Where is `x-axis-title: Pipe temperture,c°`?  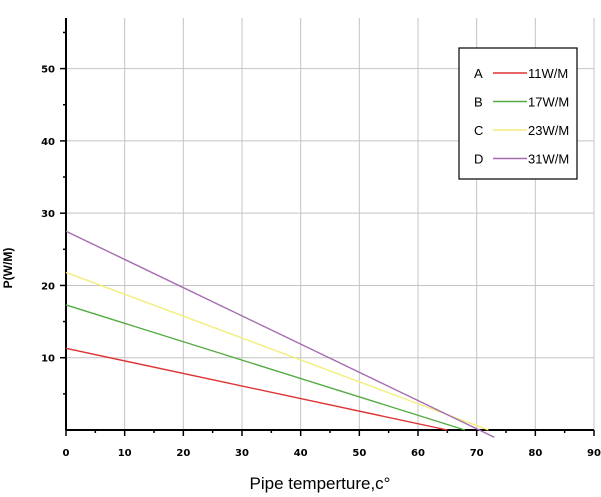
x-axis-title: Pipe temperture,c° is located at coordinates (320, 483).